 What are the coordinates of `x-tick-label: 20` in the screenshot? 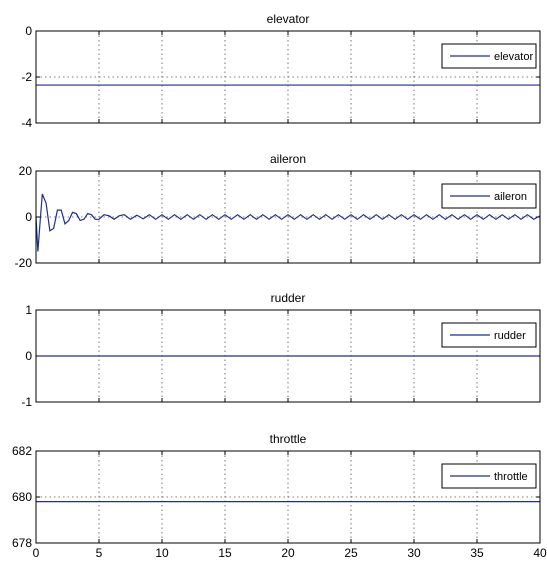 It's located at (288, 553).